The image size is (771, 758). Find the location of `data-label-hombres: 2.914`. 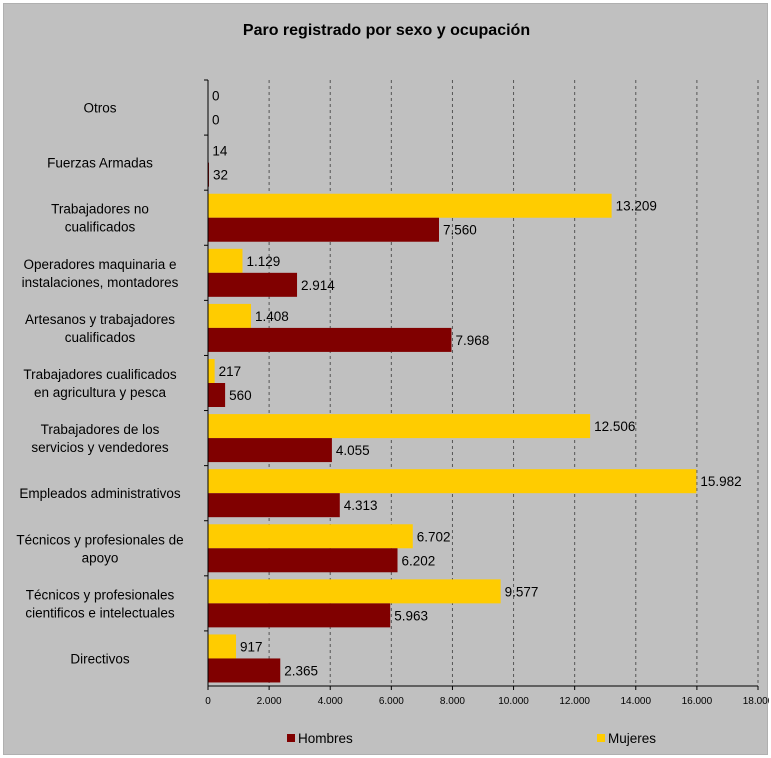

data-label-hombres: 2.914 is located at coordinates (318, 285).